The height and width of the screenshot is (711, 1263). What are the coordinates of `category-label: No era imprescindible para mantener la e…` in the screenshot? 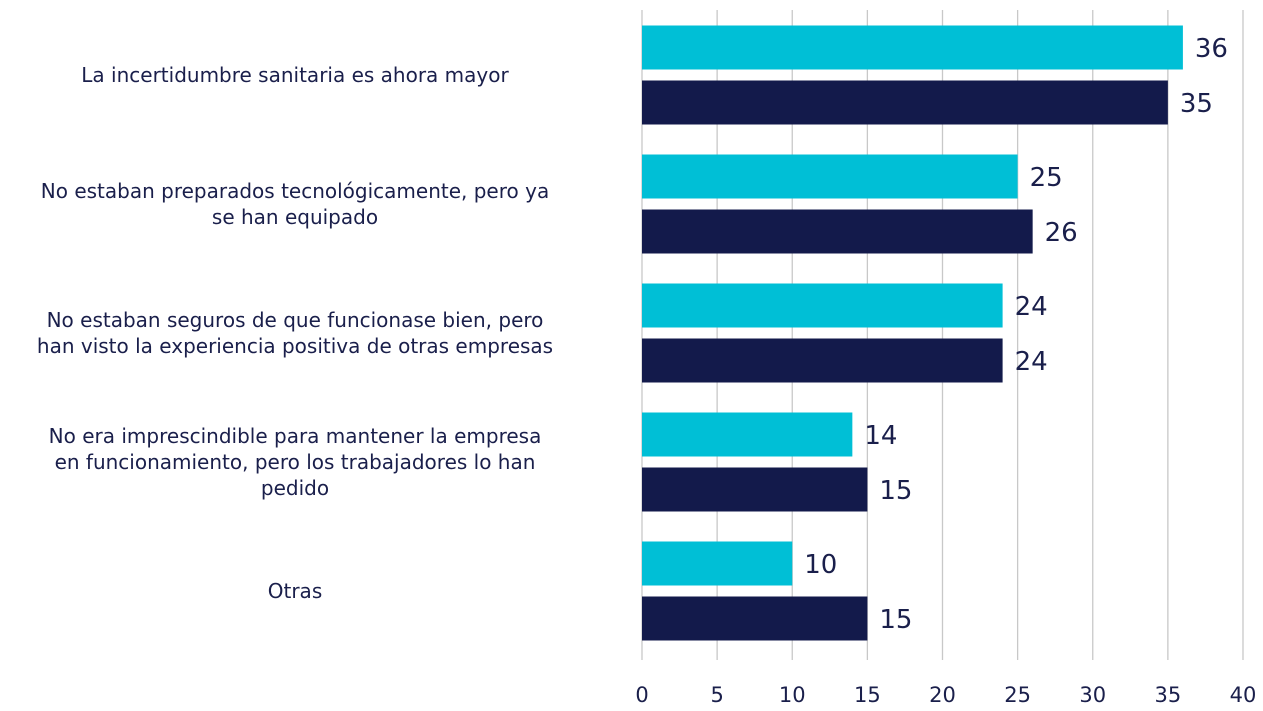 It's located at (295, 461).